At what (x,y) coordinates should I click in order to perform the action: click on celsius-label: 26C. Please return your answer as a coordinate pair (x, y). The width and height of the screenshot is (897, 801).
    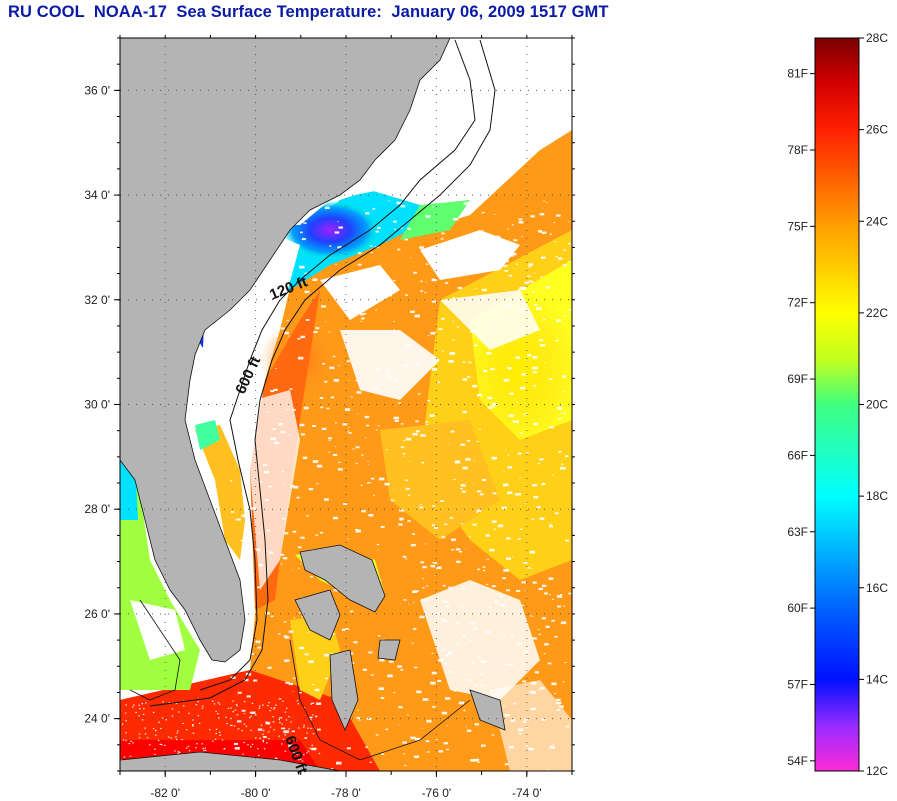
    Looking at the image, I should click on (877, 130).